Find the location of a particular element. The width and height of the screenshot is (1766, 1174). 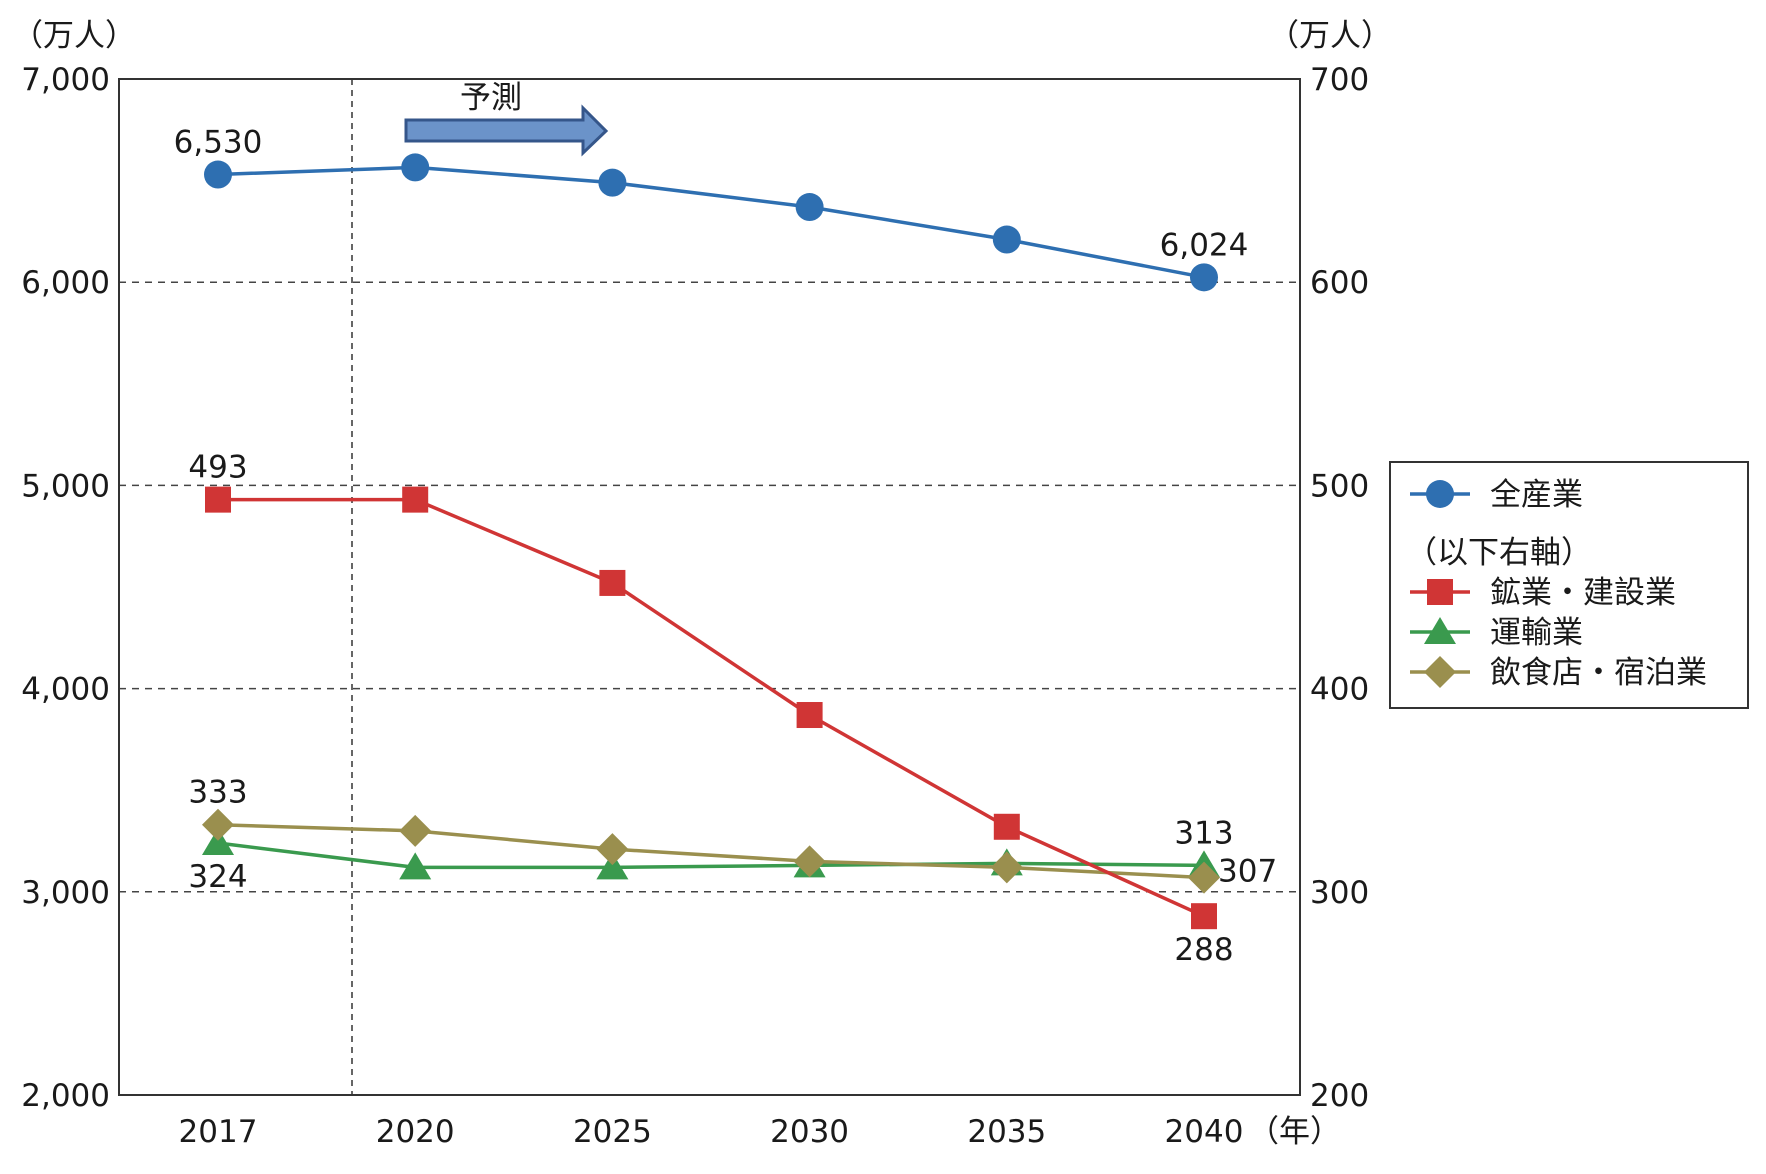

data-label: 6,530 is located at coordinates (218, 143).